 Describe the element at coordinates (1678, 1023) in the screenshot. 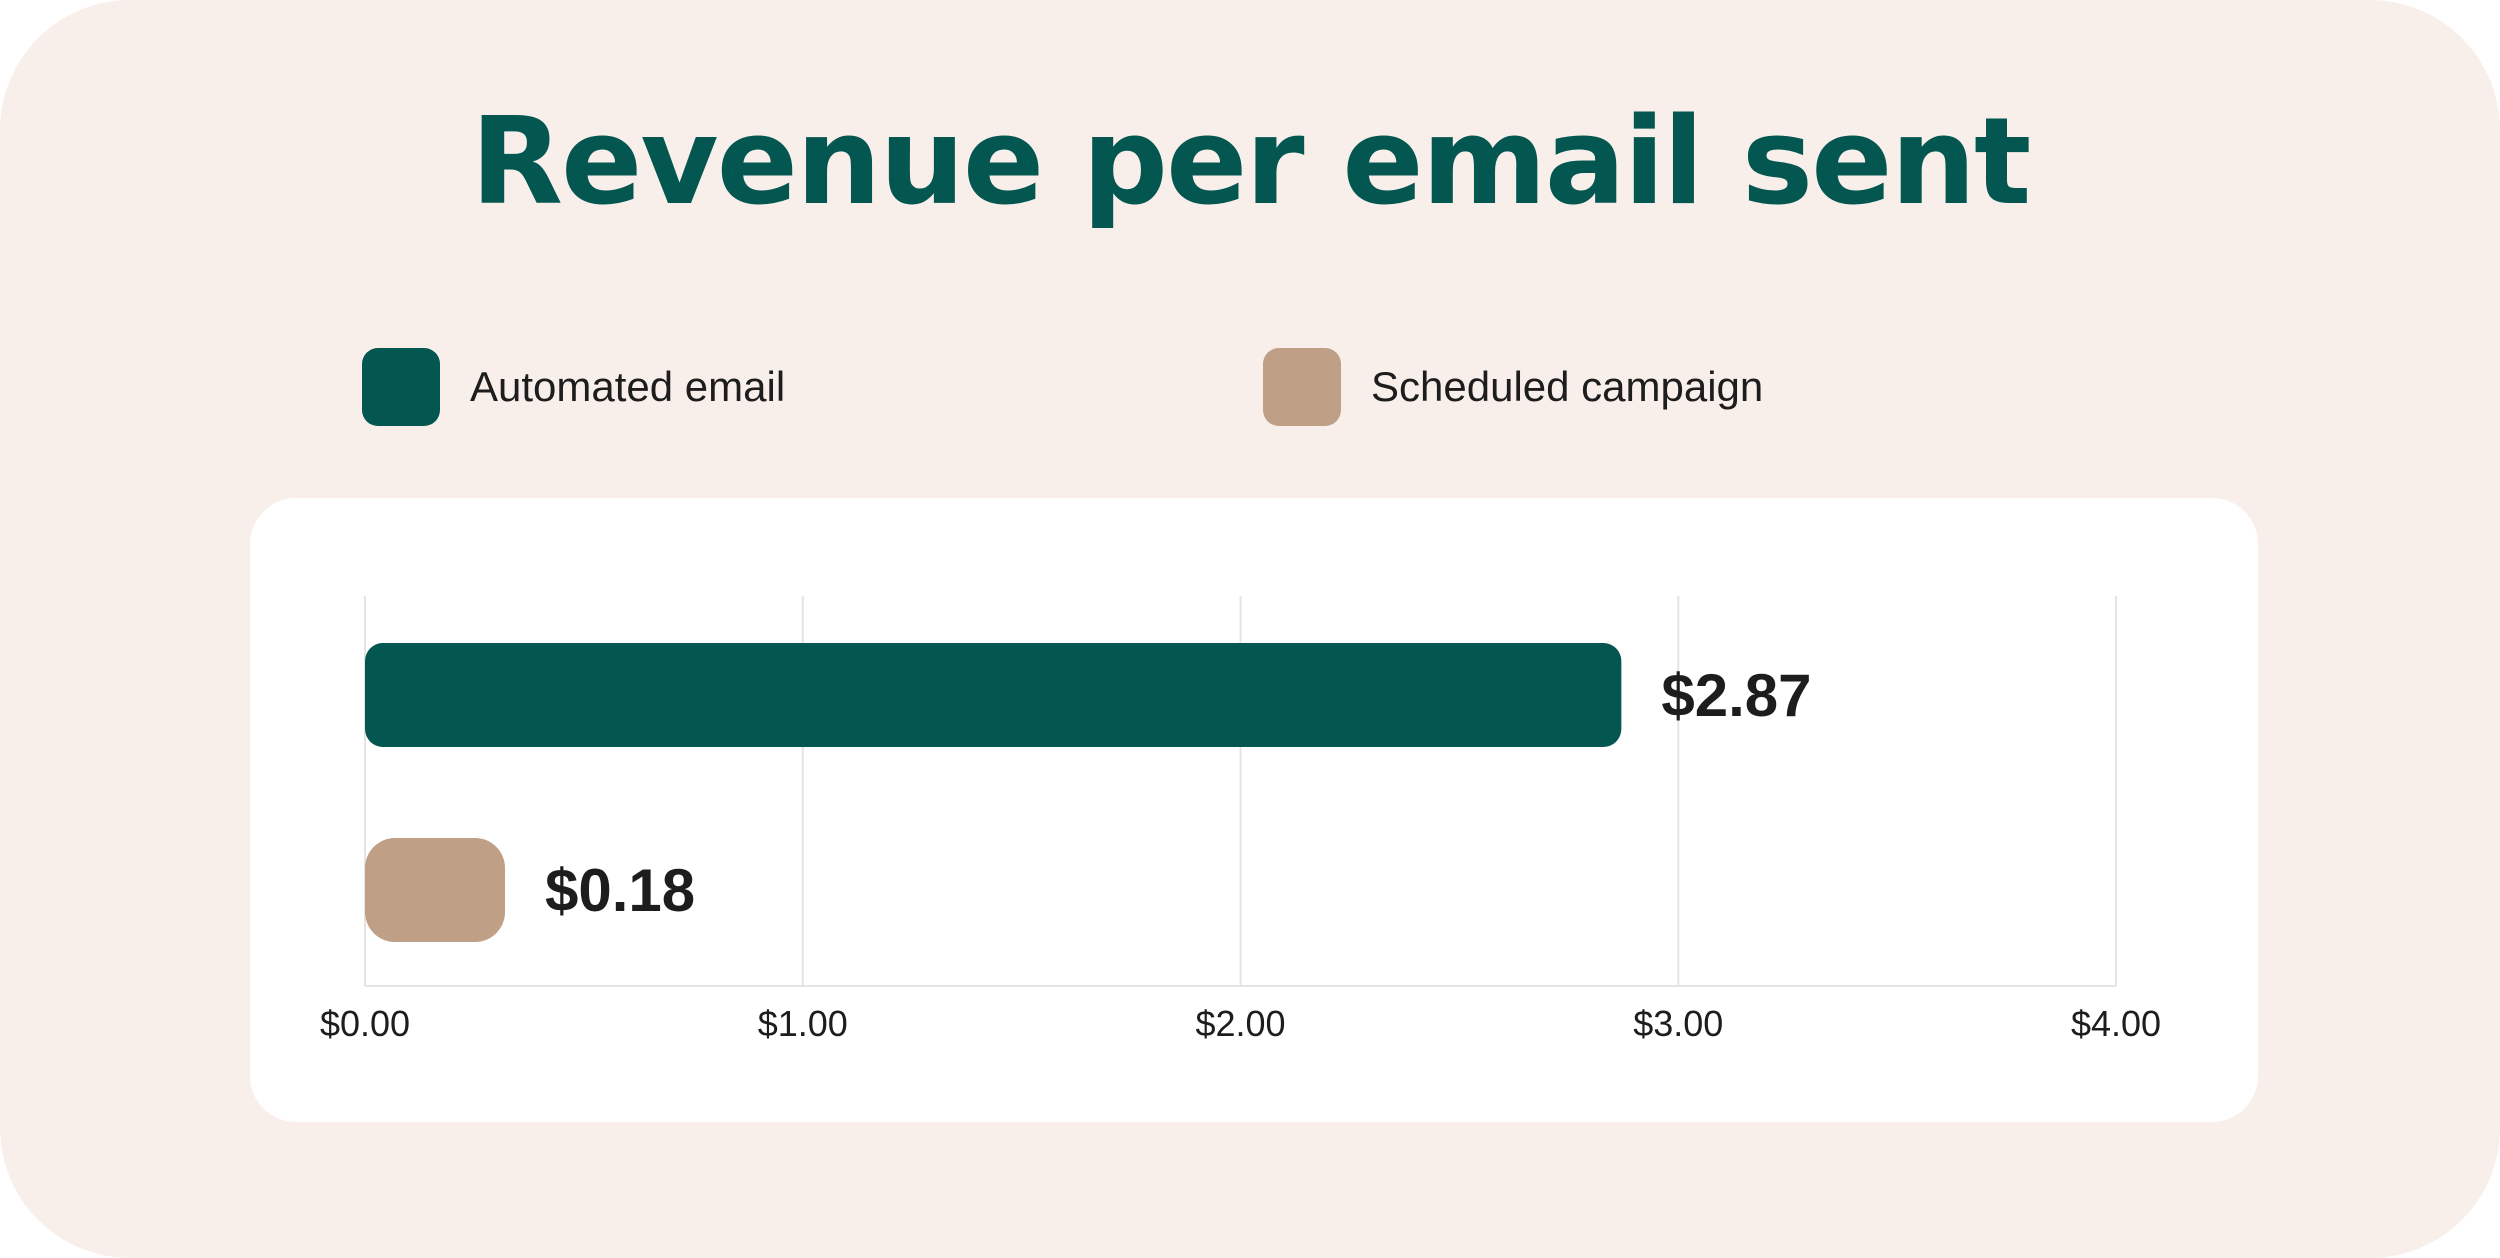

I see `x-tick-label: $3.00` at that location.